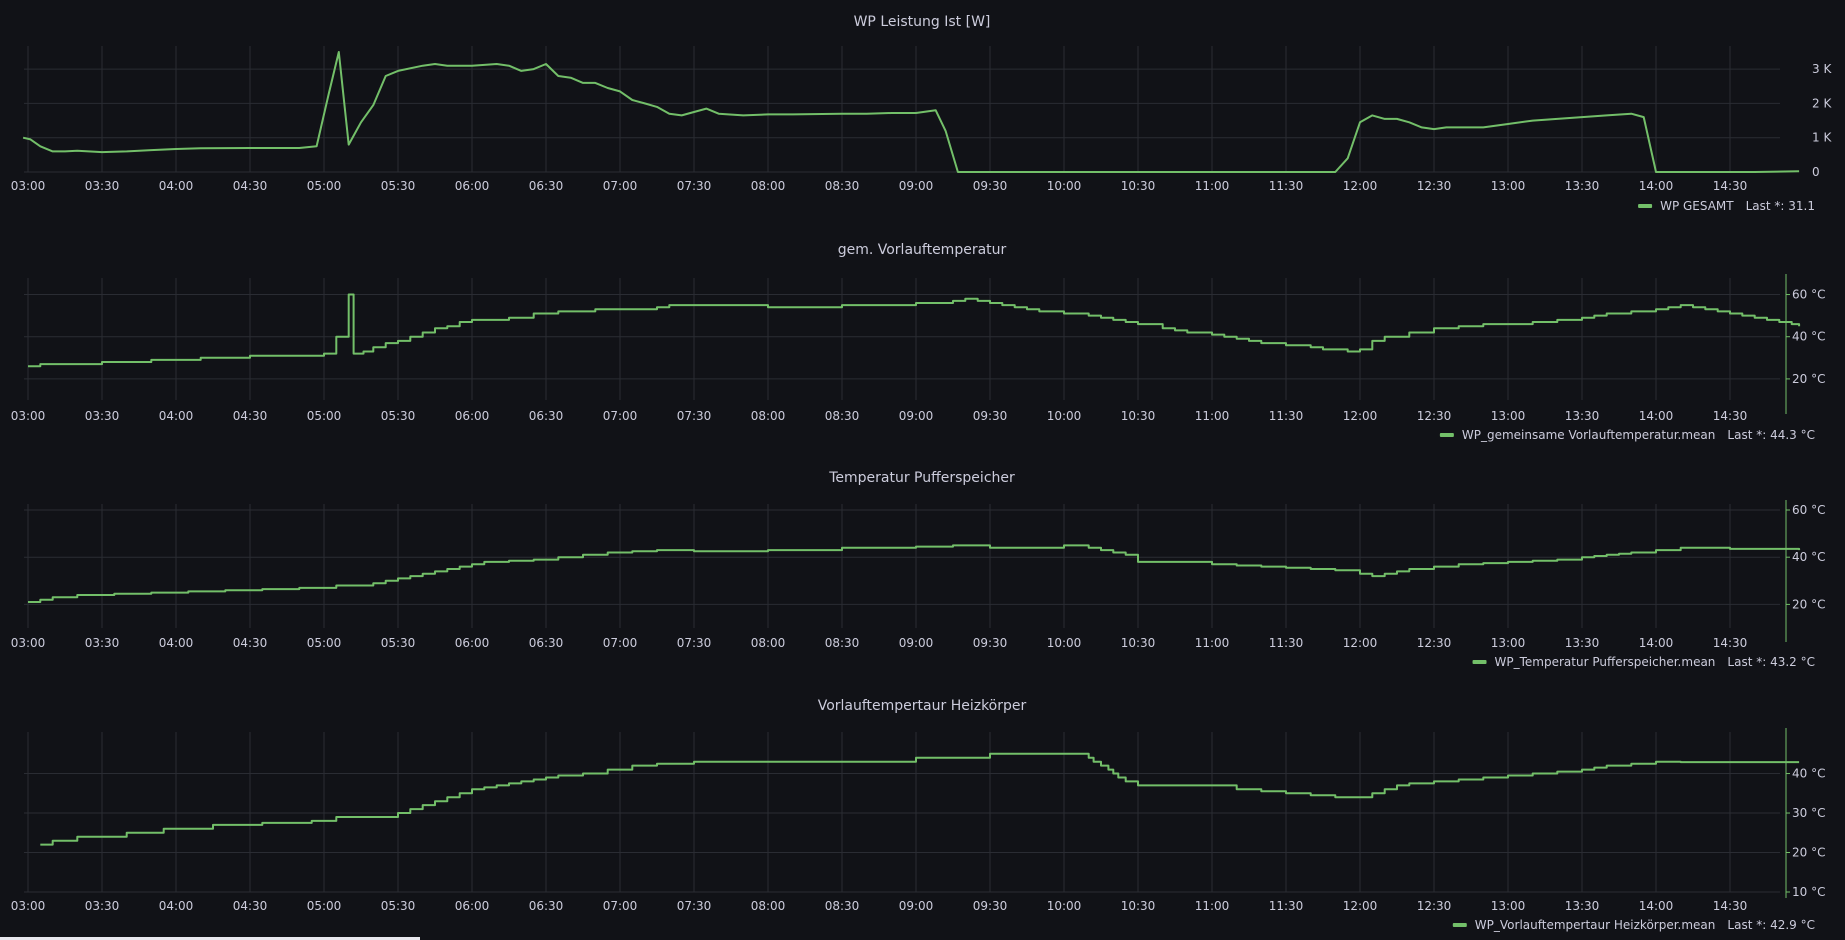 The height and width of the screenshot is (940, 1845). I want to click on y-tick-label: 1 K, so click(1822, 138).